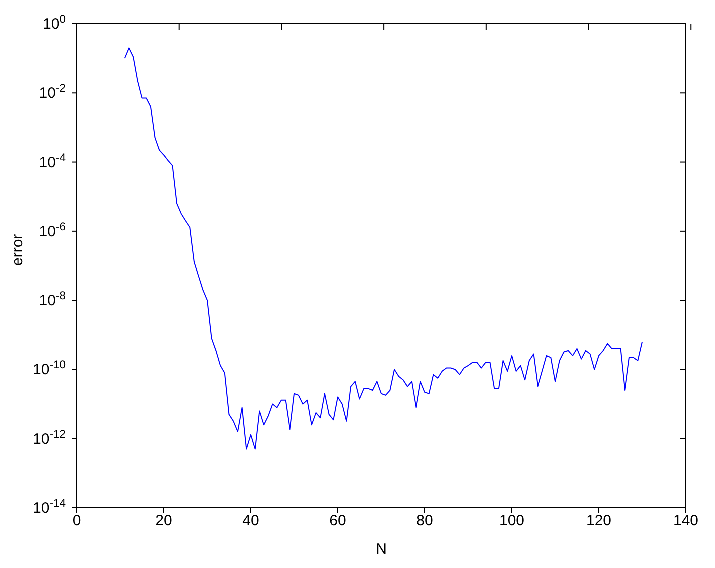 This screenshot has width=715, height=568. What do you see at coordinates (49, 369) in the screenshot?
I see `y-tick-label: 10$^{-10}$` at bounding box center [49, 369].